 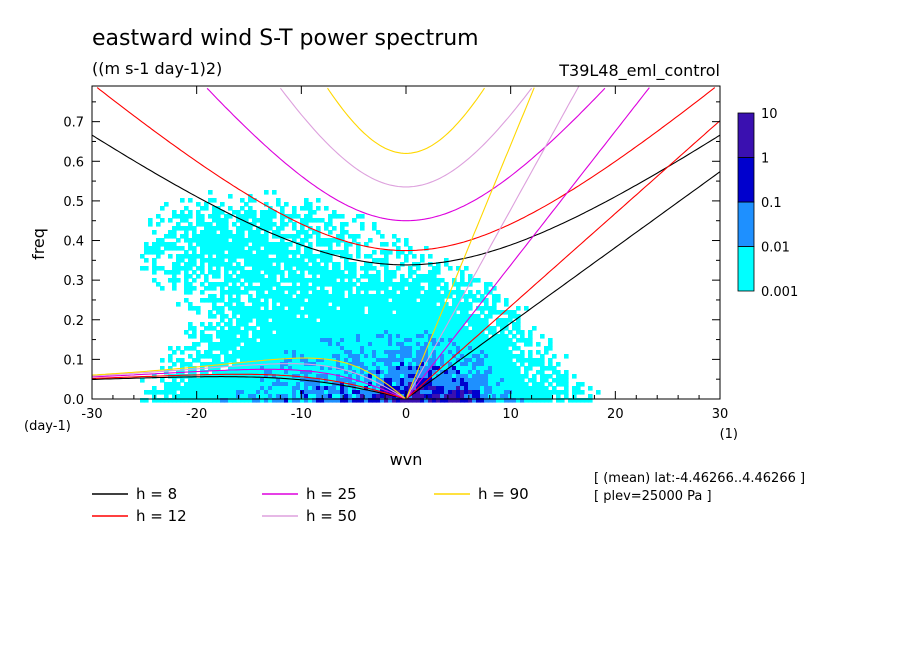 What do you see at coordinates (406, 200) in the screenshot?
I see `dispersion-curve-h8-gravity` at bounding box center [406, 200].